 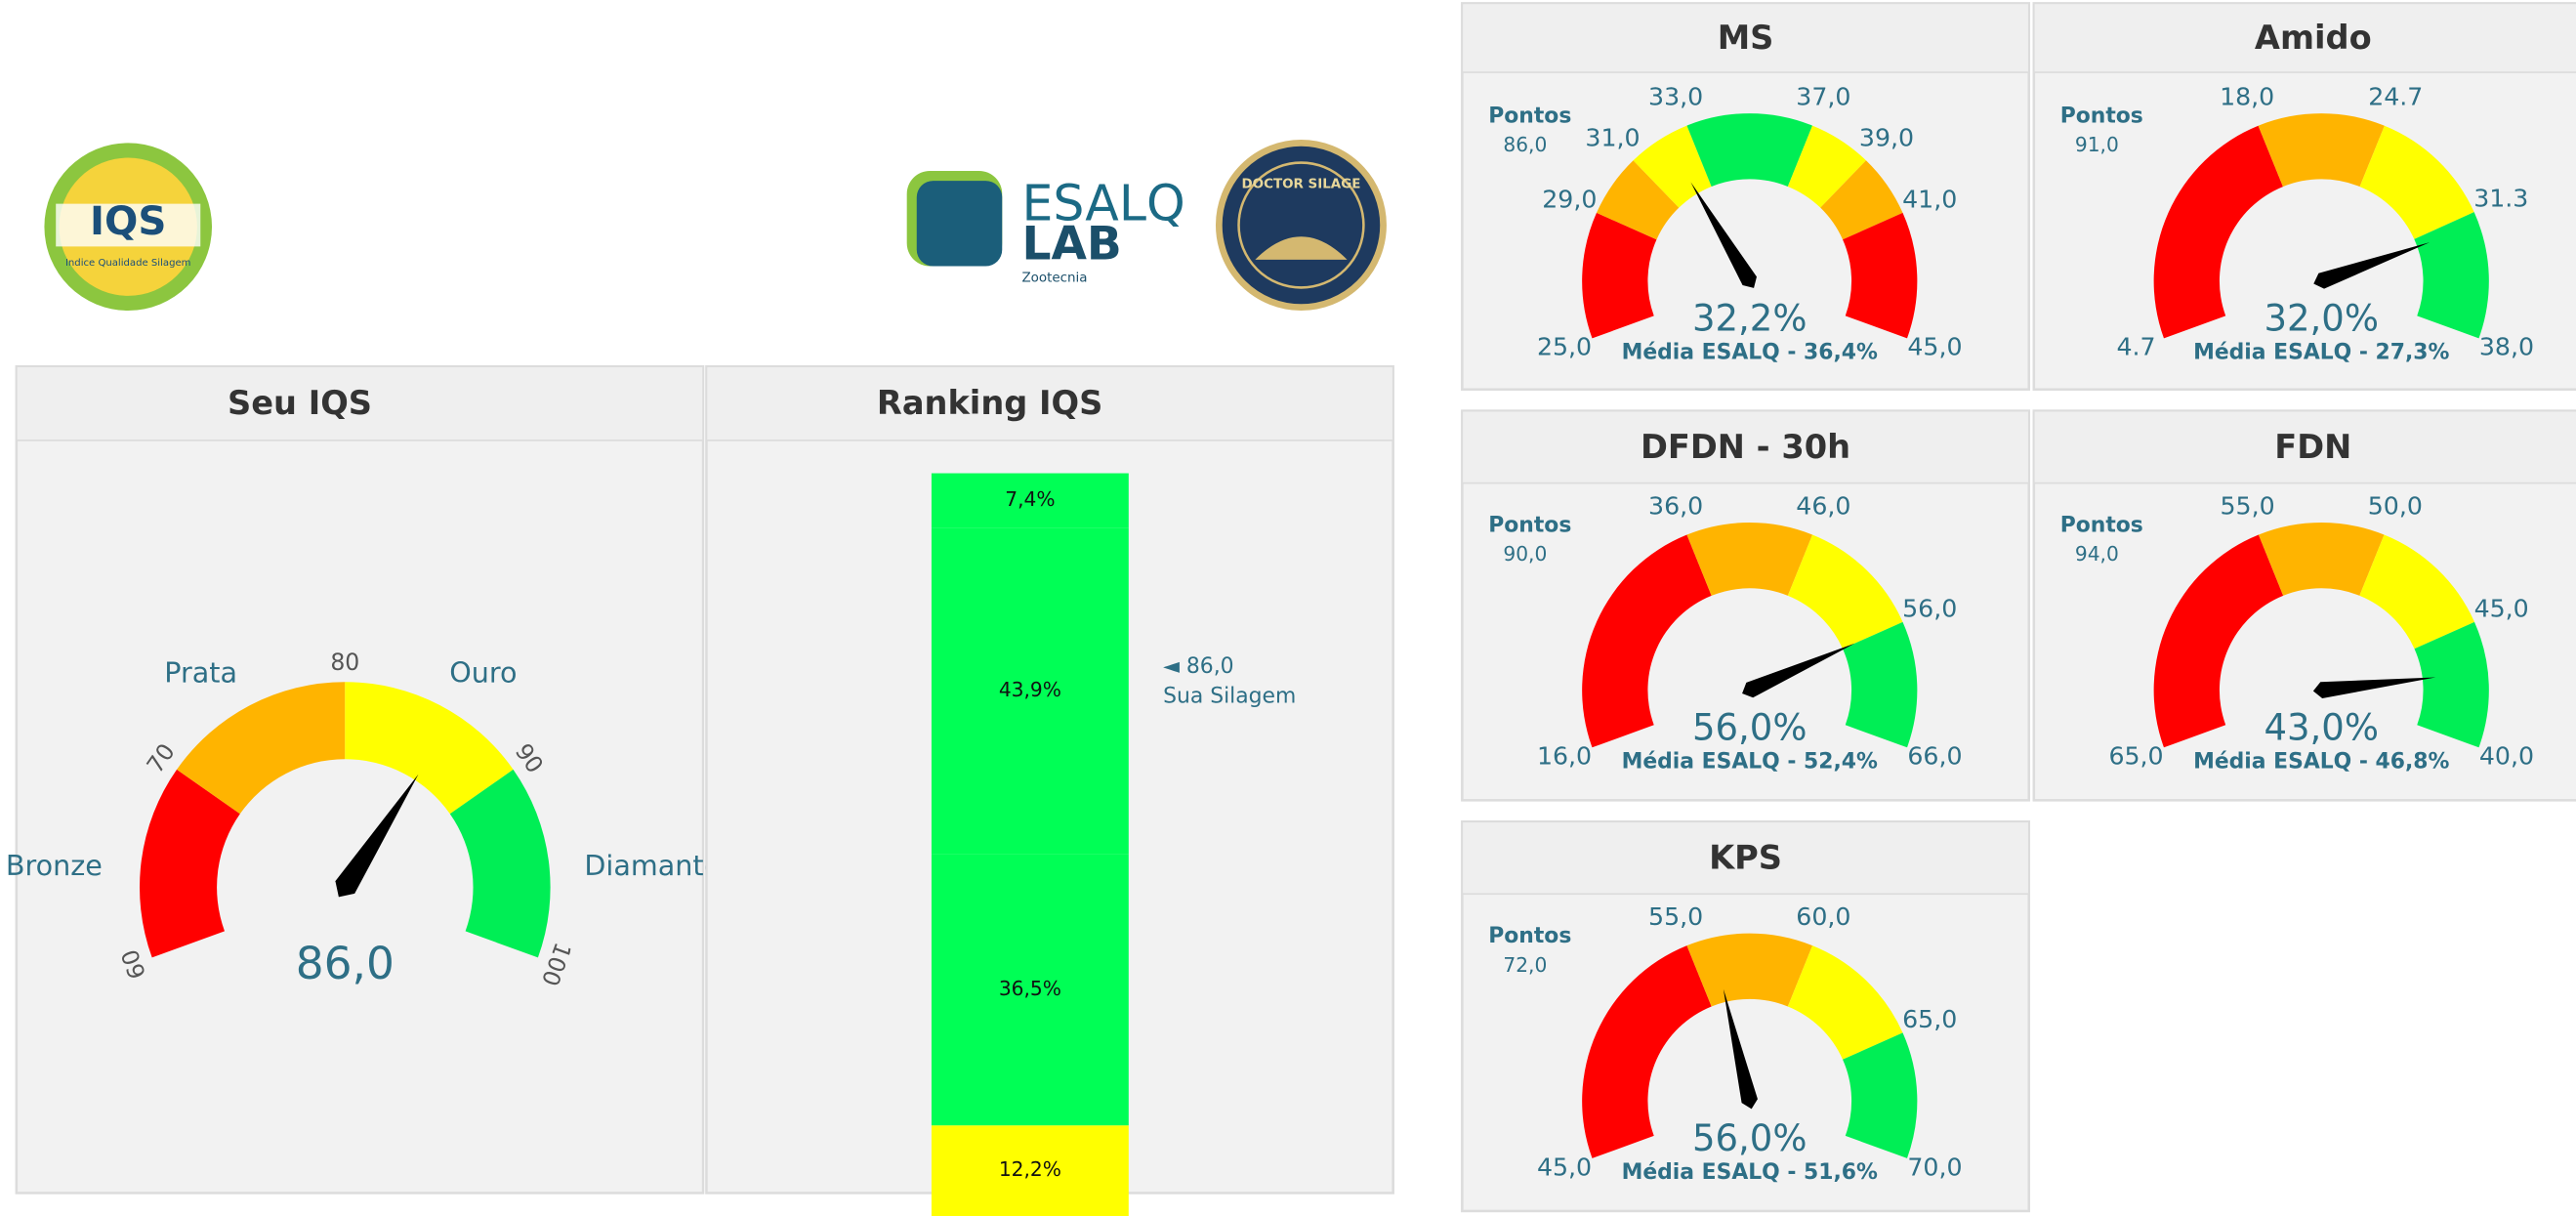 I want to click on tick-label: 18,0, so click(x=2247, y=97).